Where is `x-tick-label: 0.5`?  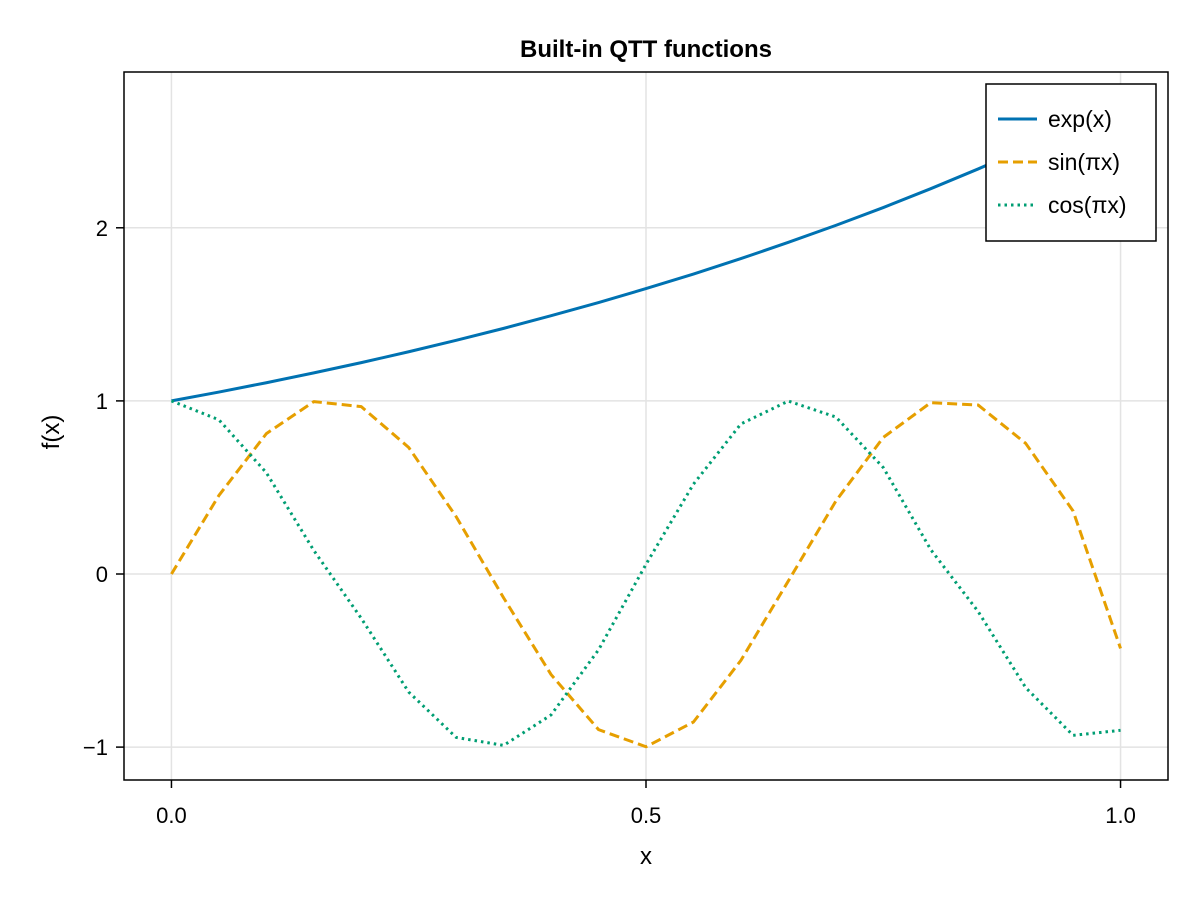
x-tick-label: 0.5 is located at coordinates (646, 815).